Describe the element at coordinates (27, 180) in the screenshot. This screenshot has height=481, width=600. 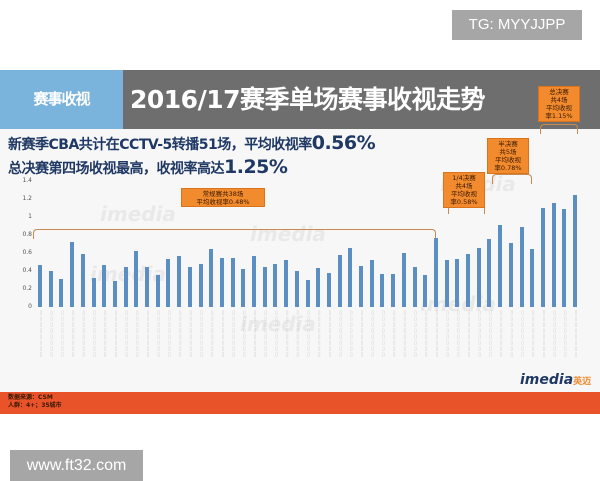
I see `y-tick-label: 1.4` at that location.